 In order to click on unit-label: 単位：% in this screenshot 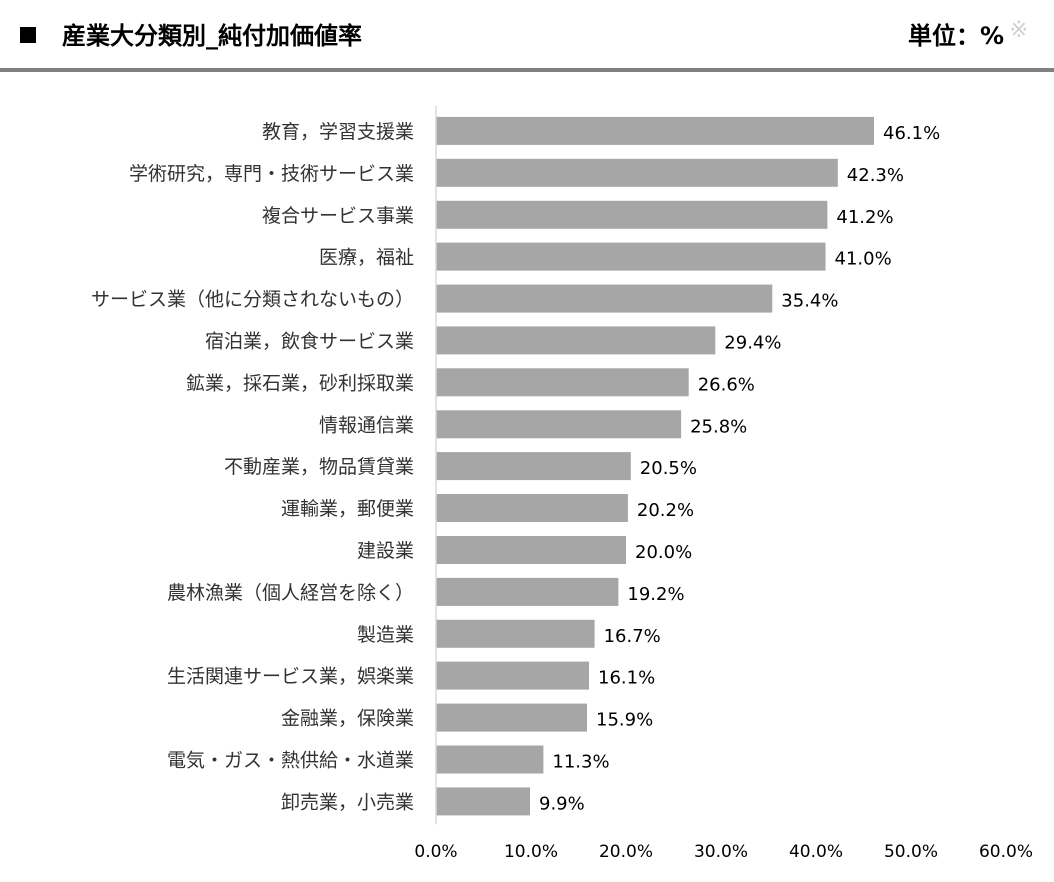, I will do `click(955, 36)`.